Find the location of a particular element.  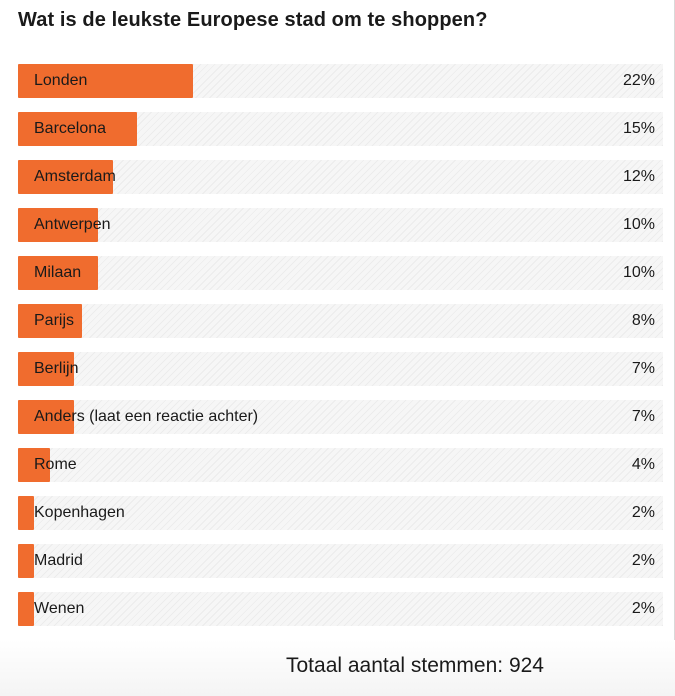

option-percent: 22% is located at coordinates (638, 80).